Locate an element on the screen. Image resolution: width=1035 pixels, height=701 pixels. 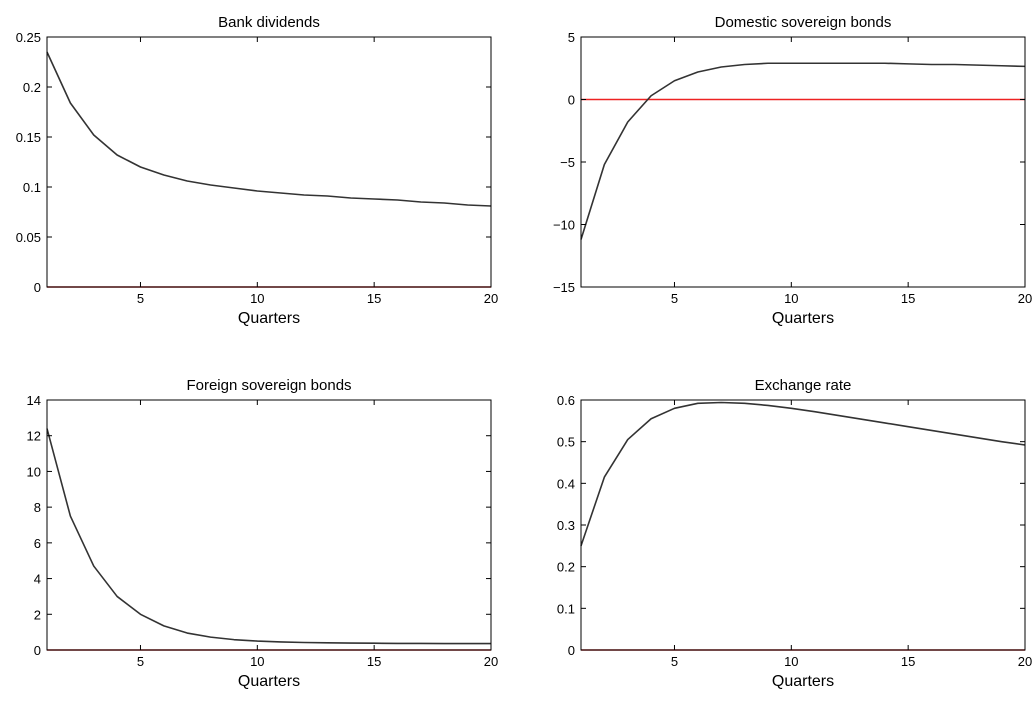
y-tick-label: 0.5 is located at coordinates (566, 442).